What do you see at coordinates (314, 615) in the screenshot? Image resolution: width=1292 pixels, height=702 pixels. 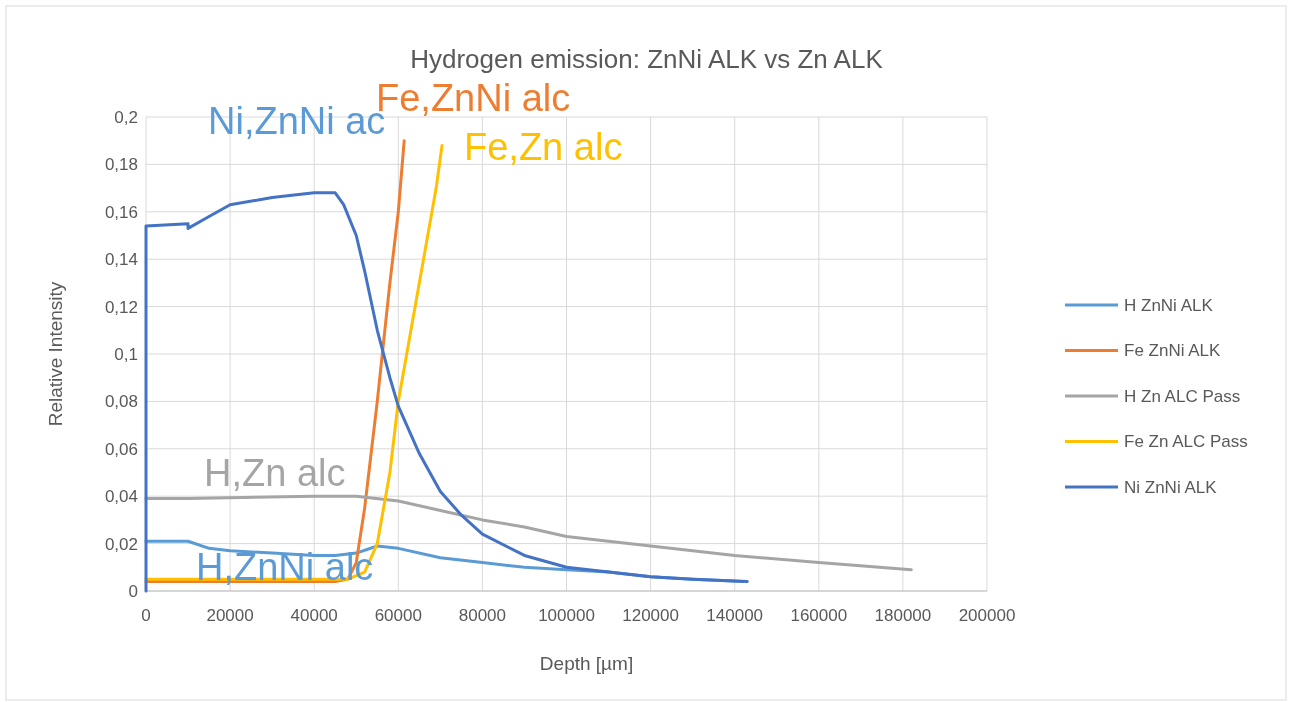 I see `x-tick-label: 40000` at bounding box center [314, 615].